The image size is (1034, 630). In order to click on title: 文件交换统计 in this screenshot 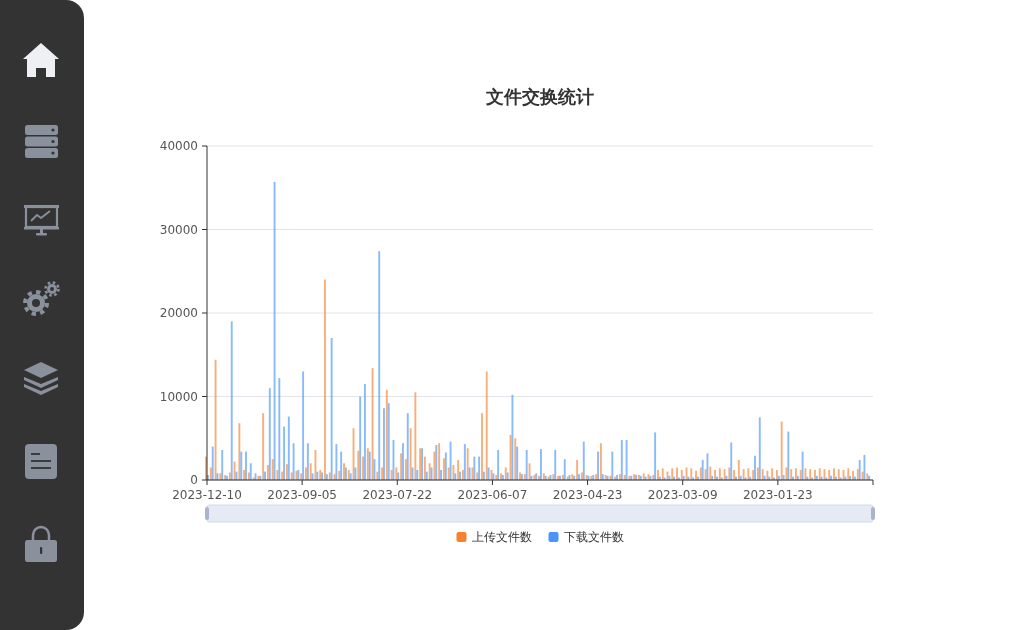, I will do `click(540, 96)`.